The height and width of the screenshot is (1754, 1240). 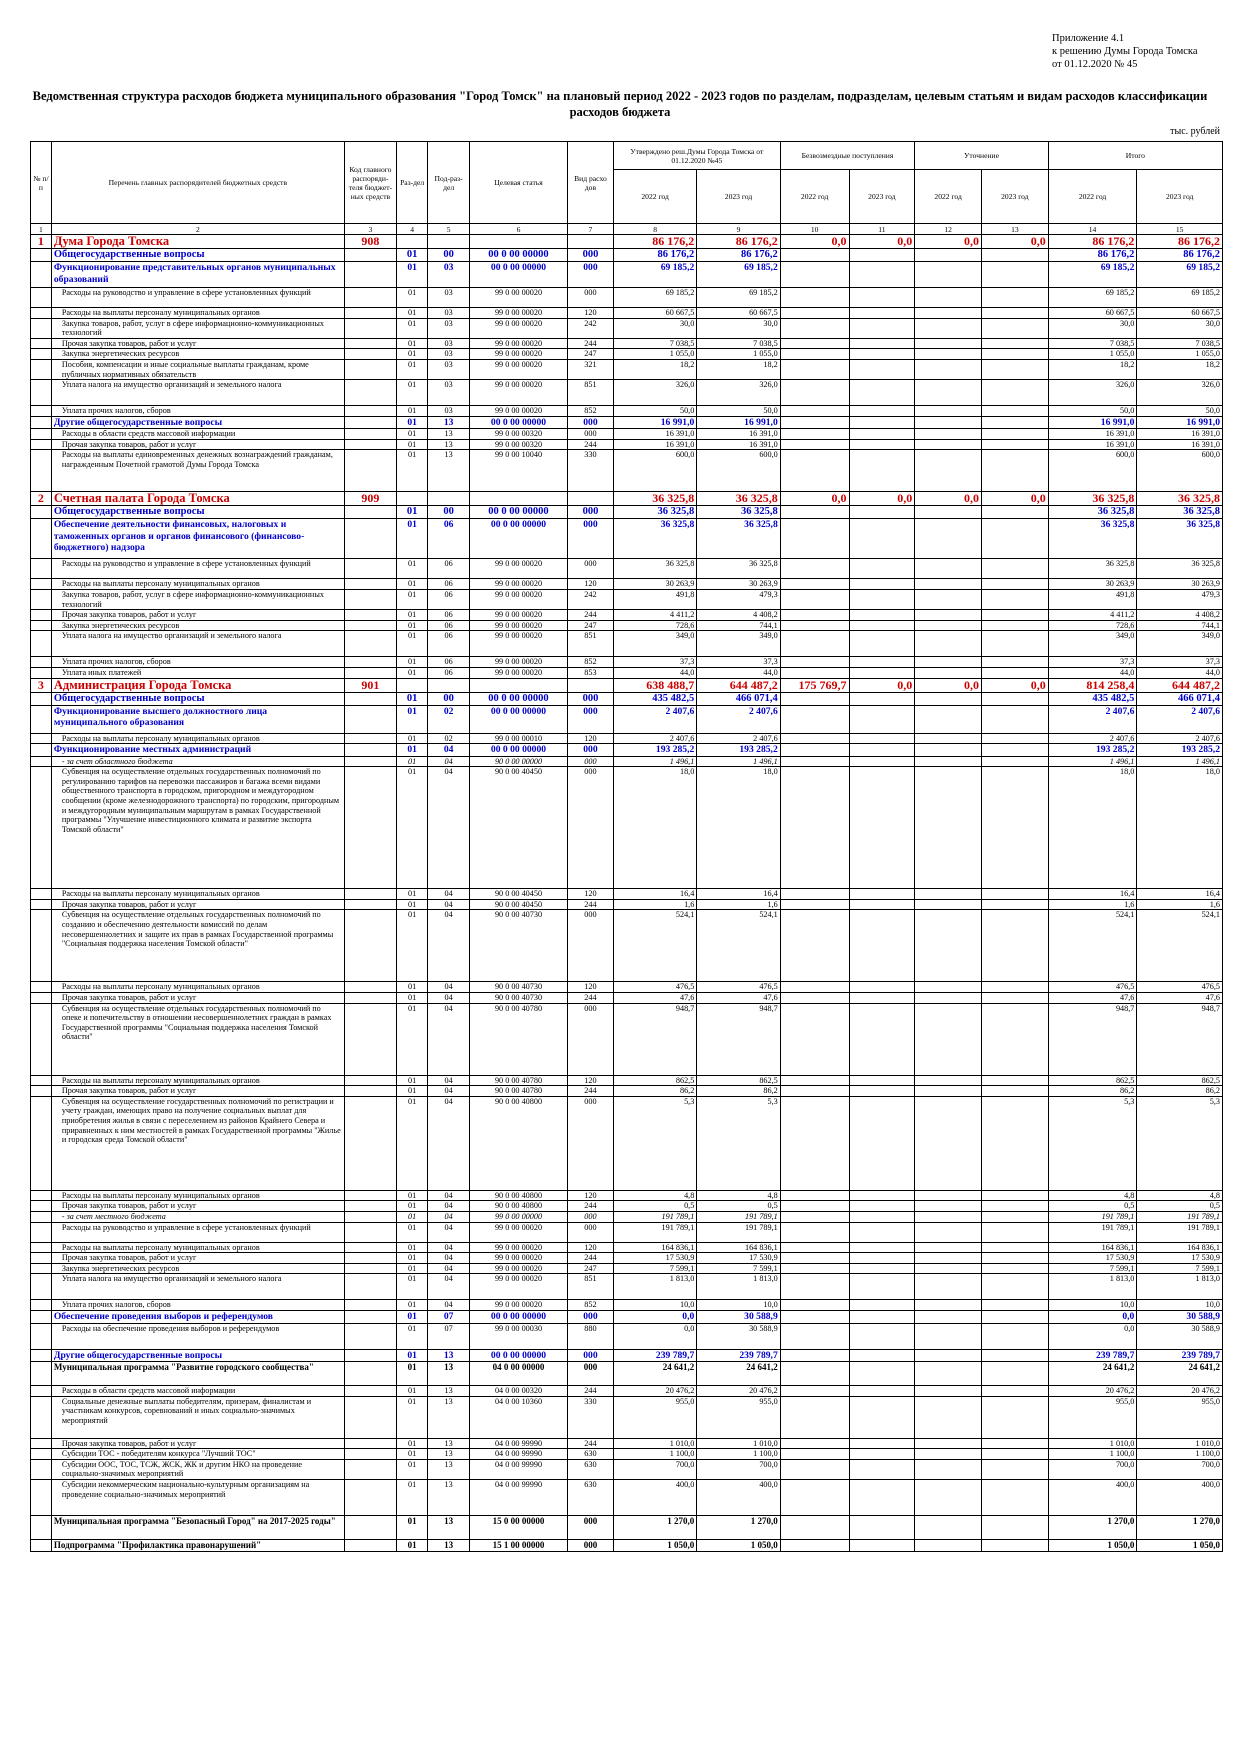 What do you see at coordinates (1179, 1527) in the screenshot?
I see `row-total-2023: 1 270,0` at bounding box center [1179, 1527].